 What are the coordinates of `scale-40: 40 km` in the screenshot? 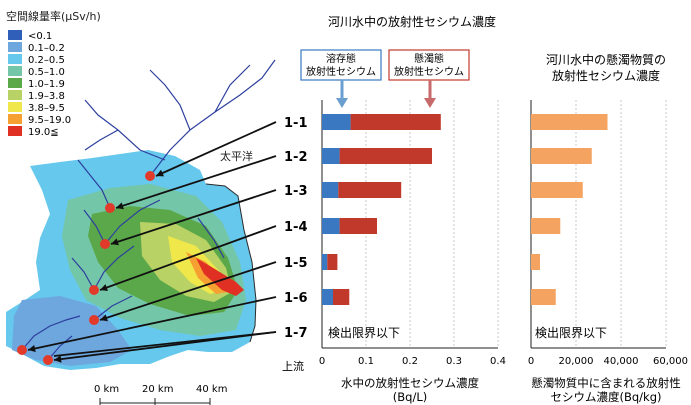 It's located at (211, 389).